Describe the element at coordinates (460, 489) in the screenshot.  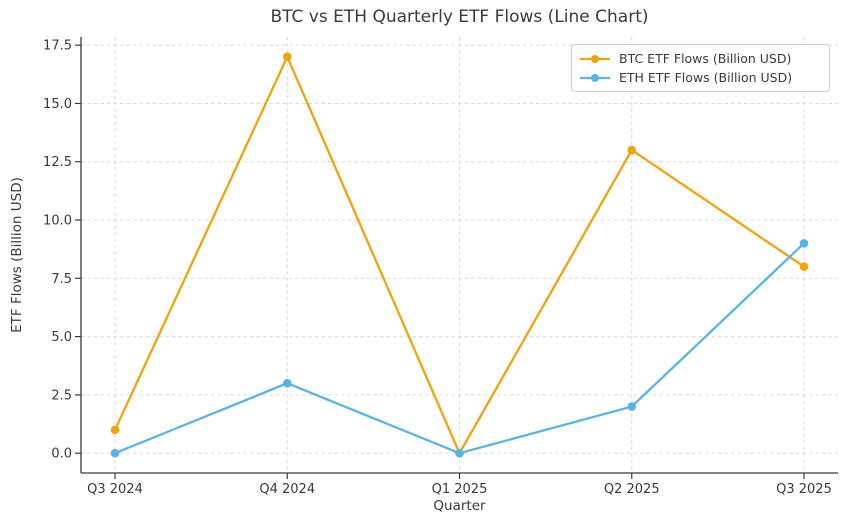
I see `x-tick-label: Q1 2025` at that location.